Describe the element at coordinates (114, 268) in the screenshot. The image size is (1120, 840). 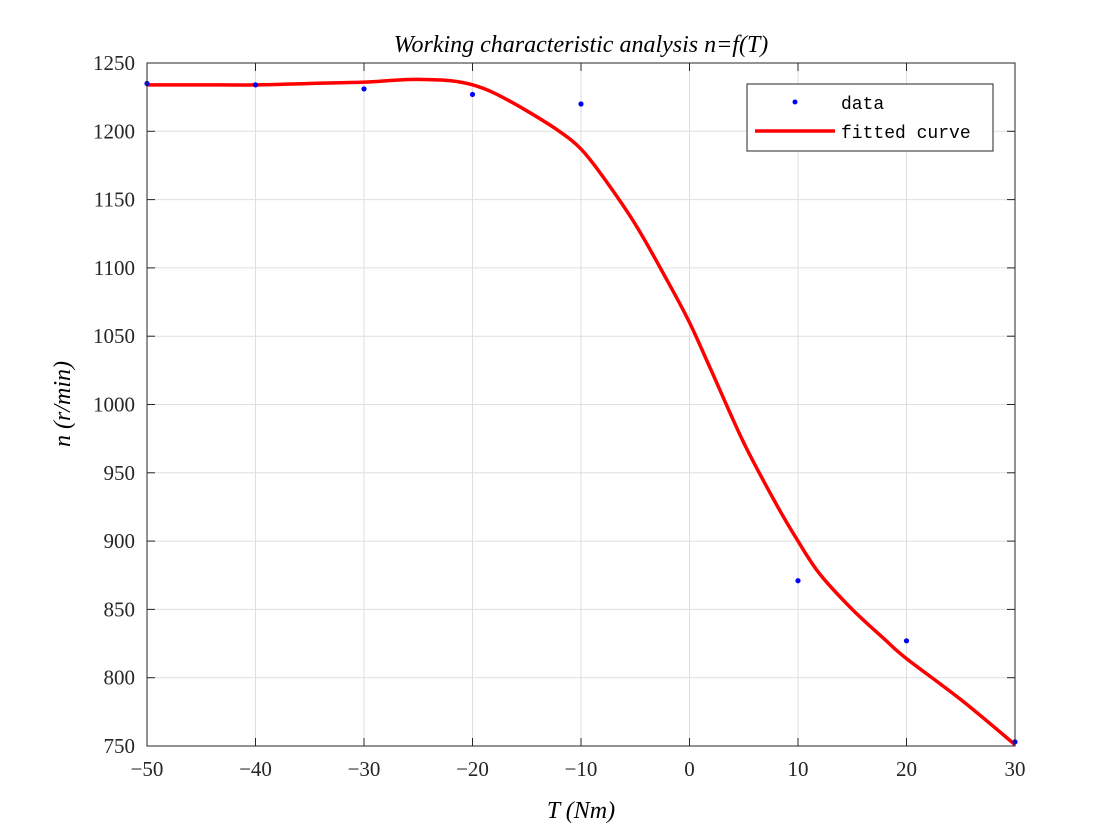
I see `y-tick-label: 1100` at that location.